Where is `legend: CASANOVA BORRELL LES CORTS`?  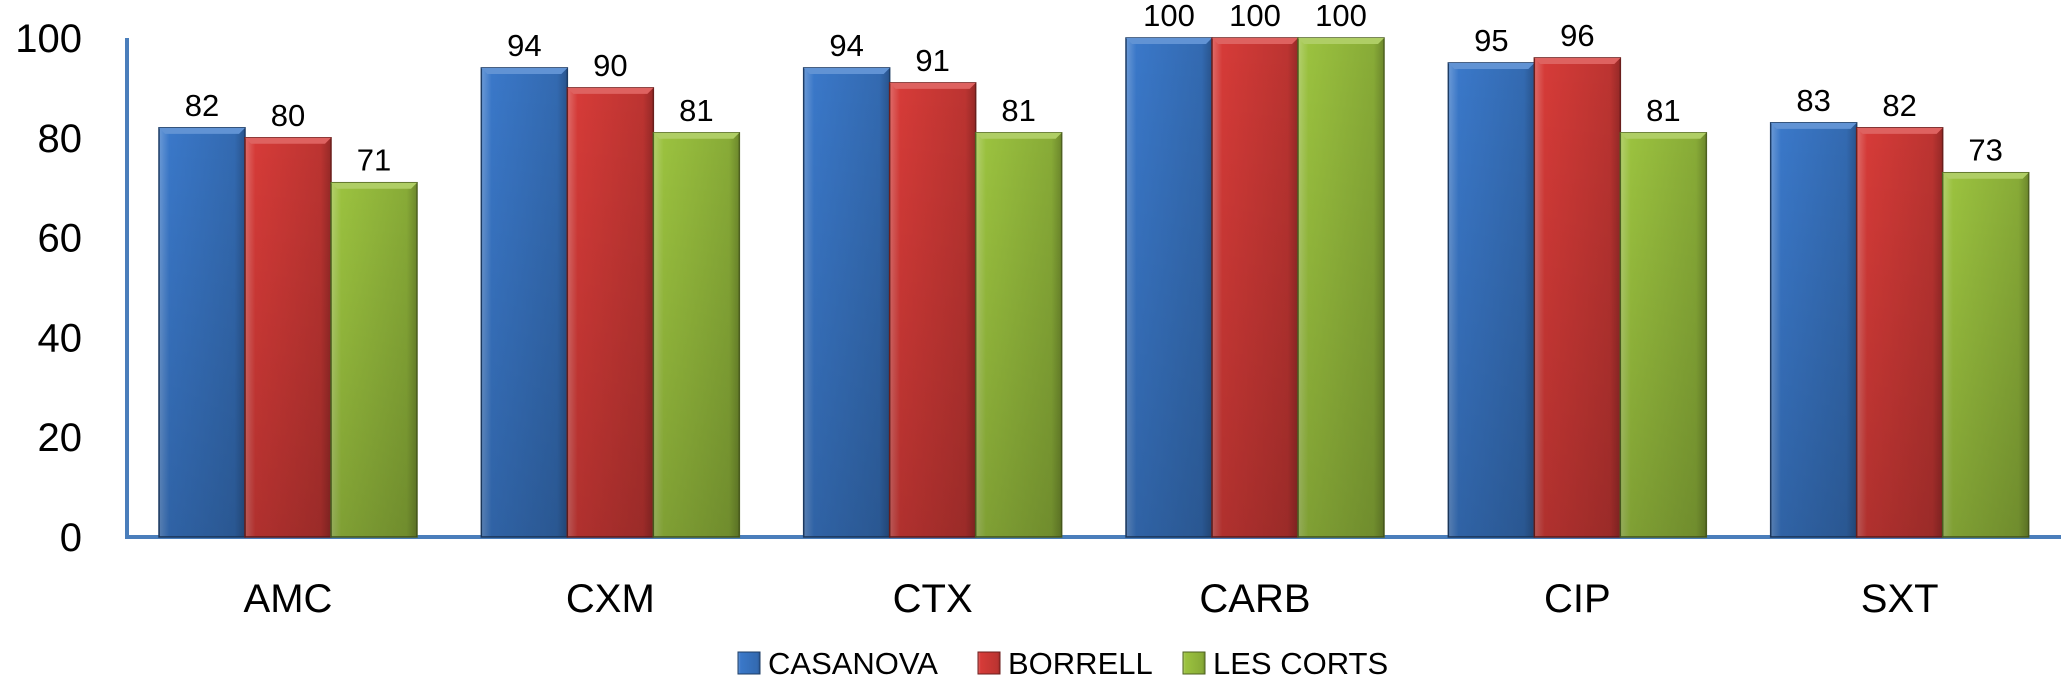 legend: CASANOVA BORRELL LES CORTS is located at coordinates (1062, 663).